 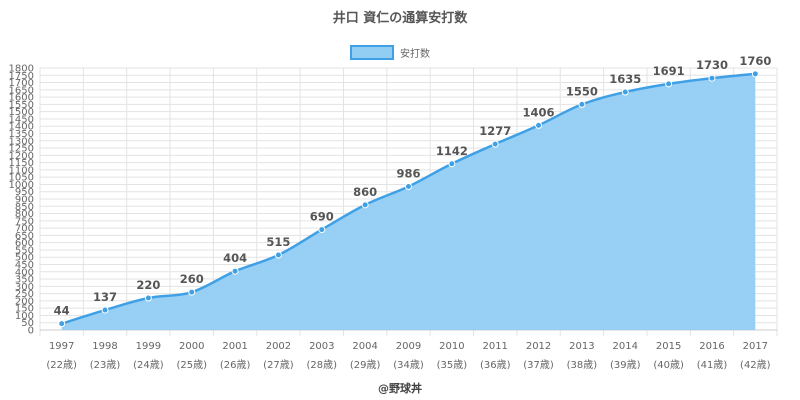 I want to click on y-tick-label: 250, so click(x=24, y=294).